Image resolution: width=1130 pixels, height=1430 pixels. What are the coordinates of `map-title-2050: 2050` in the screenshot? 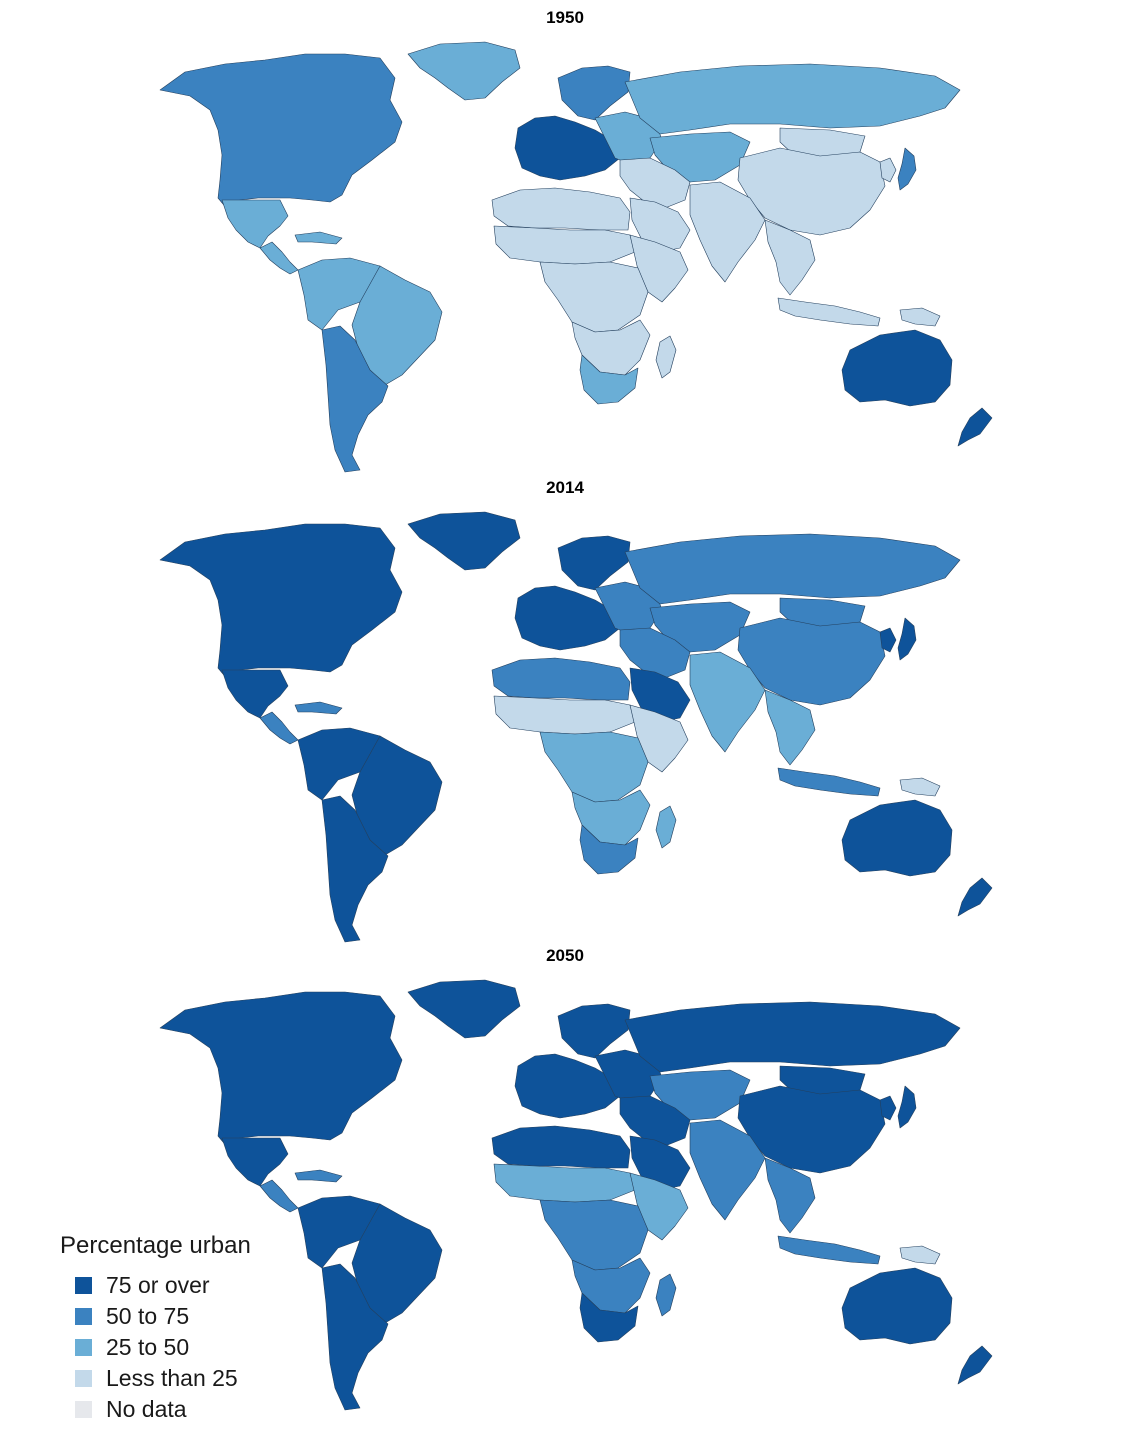 It's located at (565, 955).